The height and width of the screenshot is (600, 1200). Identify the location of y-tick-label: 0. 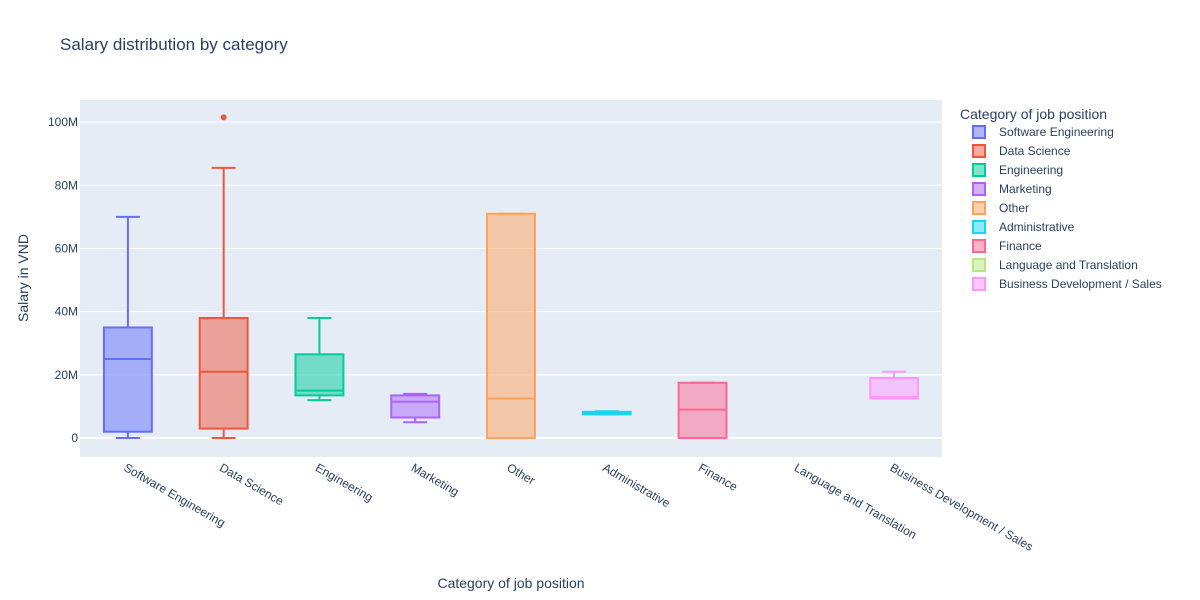
(74, 438).